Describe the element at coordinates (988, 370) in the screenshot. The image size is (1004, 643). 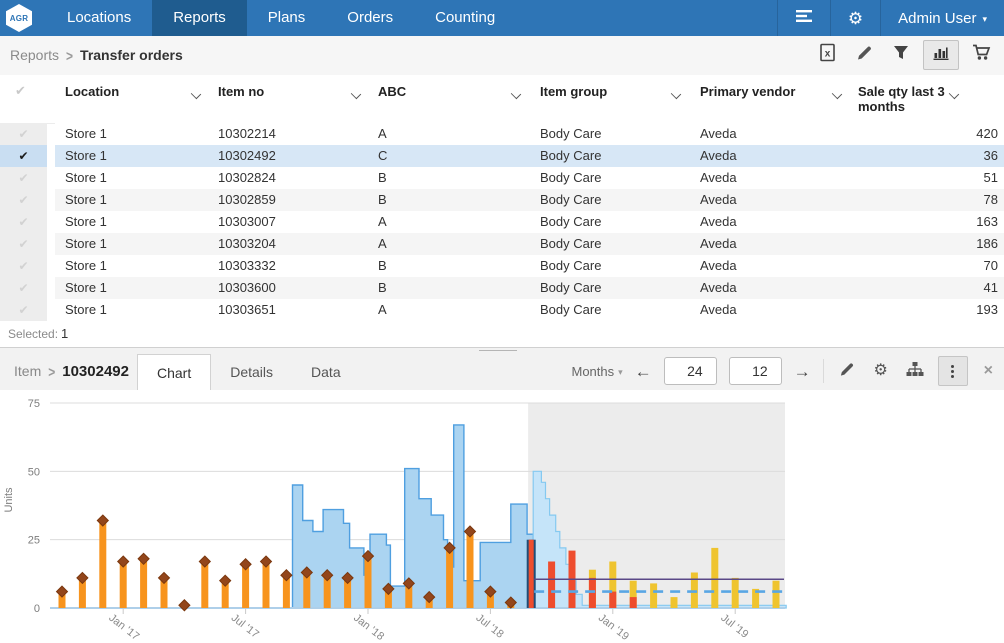
I see `close-icon: ×` at that location.